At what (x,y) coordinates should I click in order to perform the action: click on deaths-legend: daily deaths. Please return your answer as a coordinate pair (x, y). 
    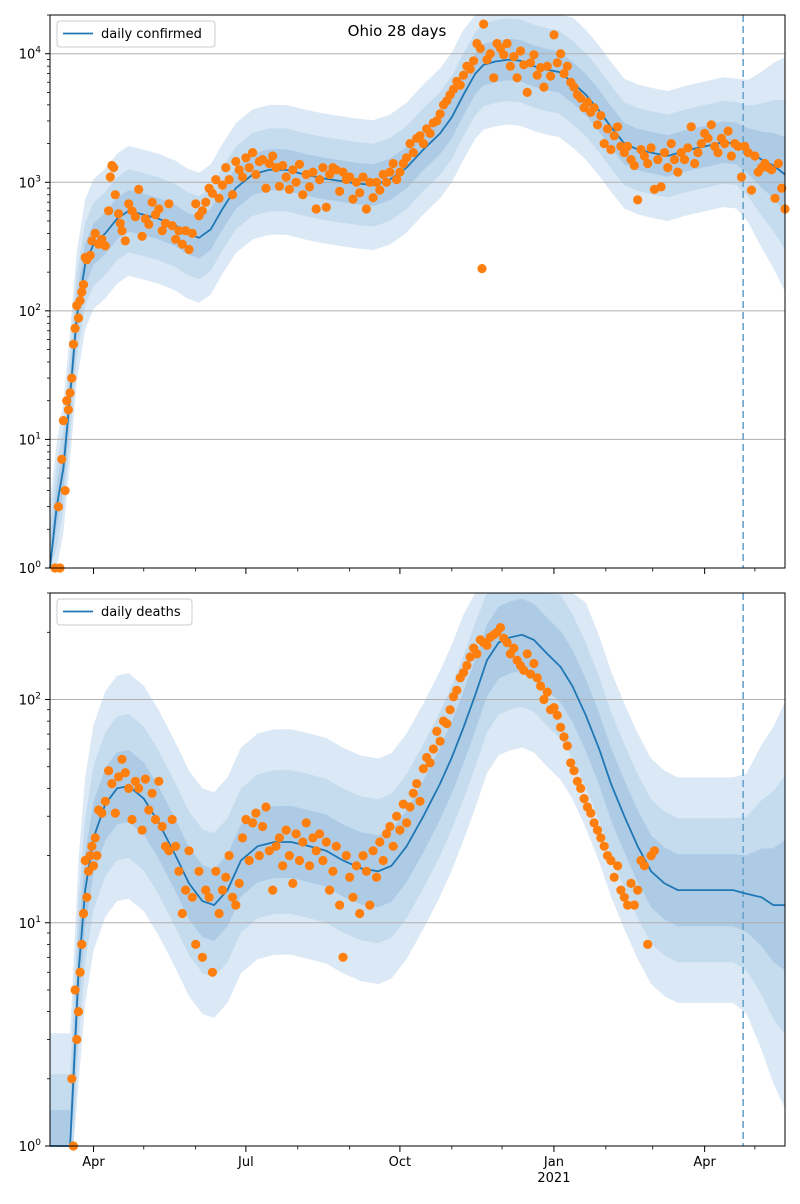
    Looking at the image, I should click on (124, 612).